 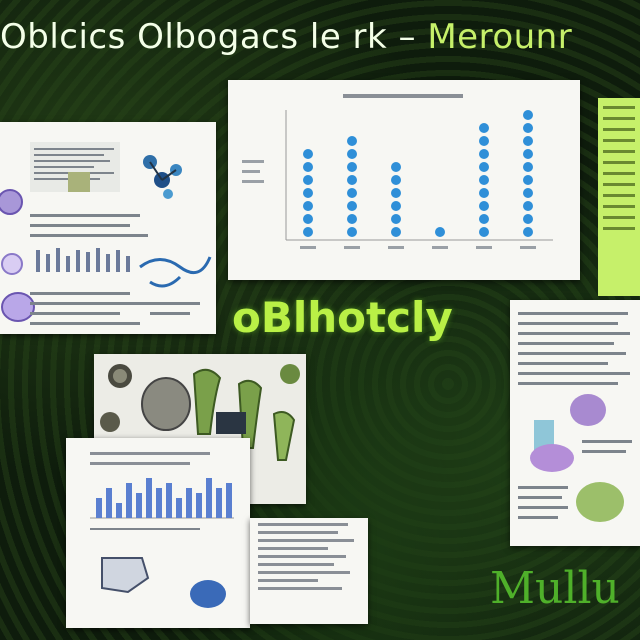 I want to click on cell-cluster-icon, so click(x=568, y=433).